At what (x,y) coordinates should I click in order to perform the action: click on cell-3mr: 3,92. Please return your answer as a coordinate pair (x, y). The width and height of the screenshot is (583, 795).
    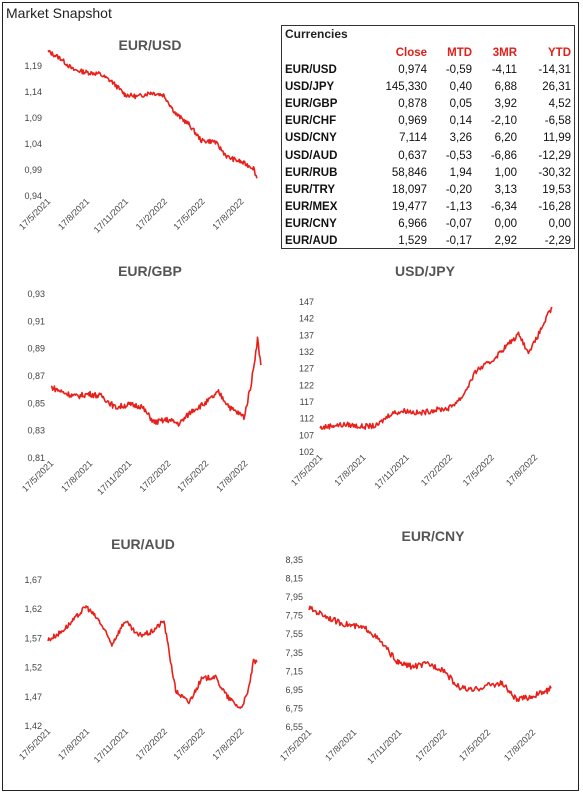
    Looking at the image, I should click on (506, 103).